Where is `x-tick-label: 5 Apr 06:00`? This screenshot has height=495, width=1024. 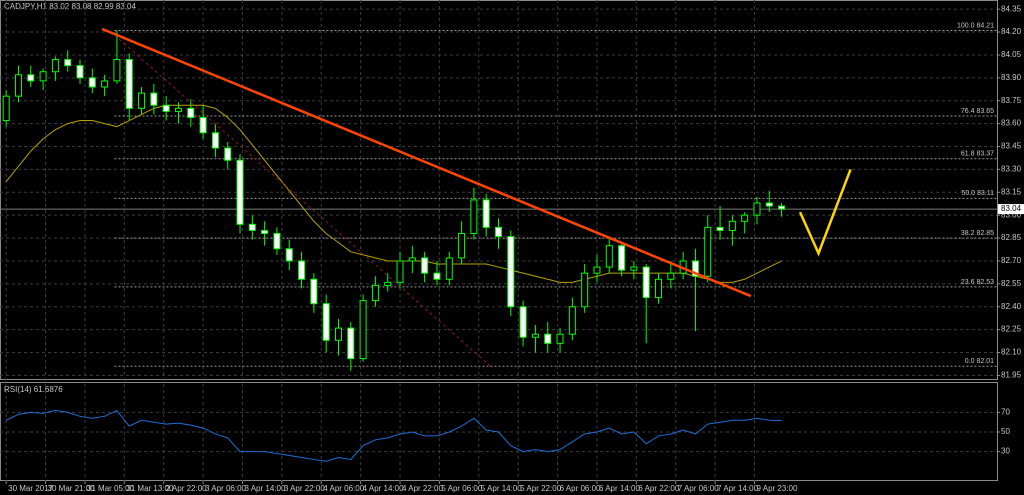
x-tick-label: 5 Apr 06:00 is located at coordinates (461, 488).